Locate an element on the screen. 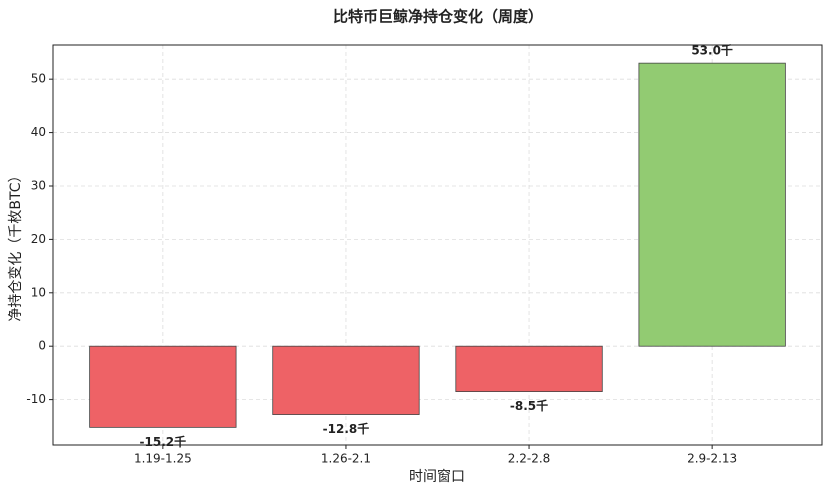 The image size is (828, 497). y-tick-label: 0 is located at coordinates (42, 346).